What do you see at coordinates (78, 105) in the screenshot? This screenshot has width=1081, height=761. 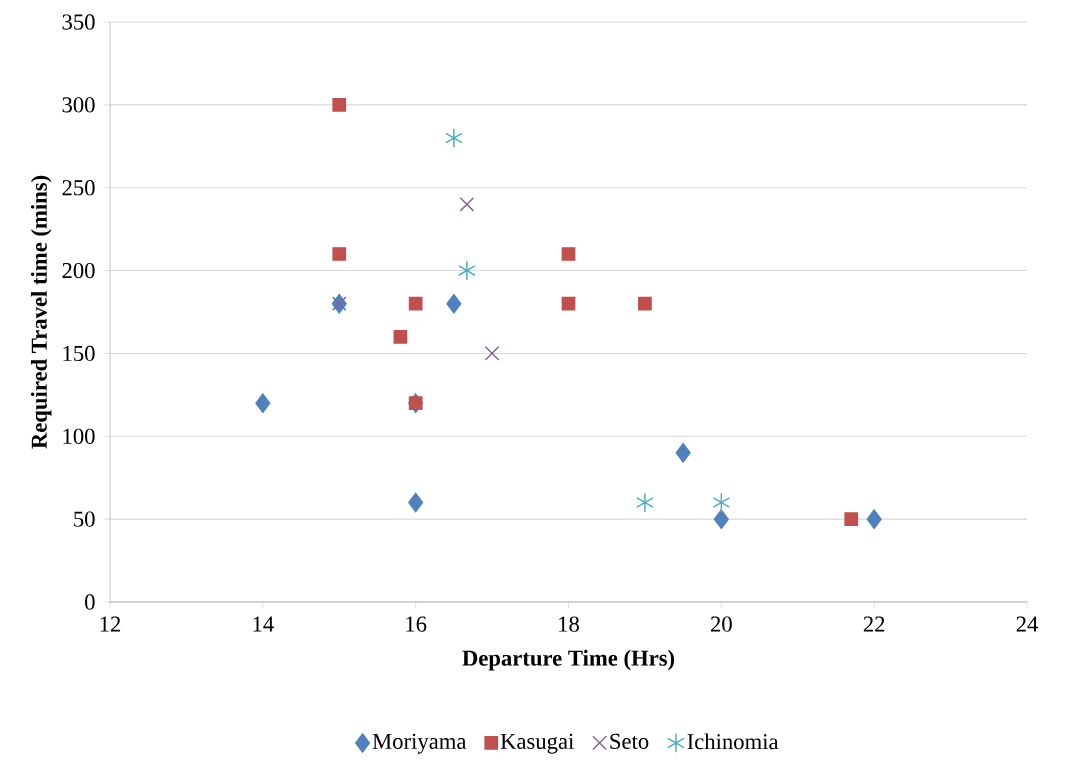 I see `y-tick-label: 300` at bounding box center [78, 105].